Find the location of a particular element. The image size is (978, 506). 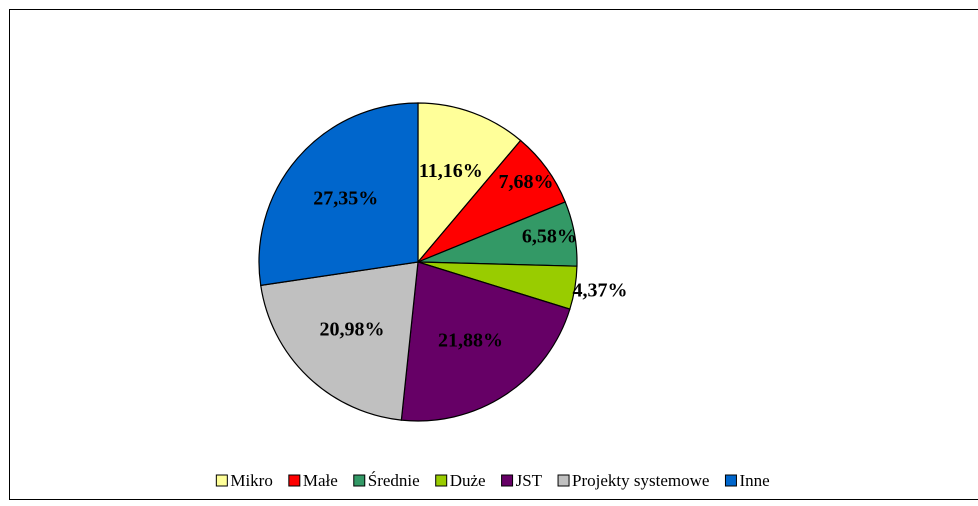

data-label: 11,16% is located at coordinates (451, 171).